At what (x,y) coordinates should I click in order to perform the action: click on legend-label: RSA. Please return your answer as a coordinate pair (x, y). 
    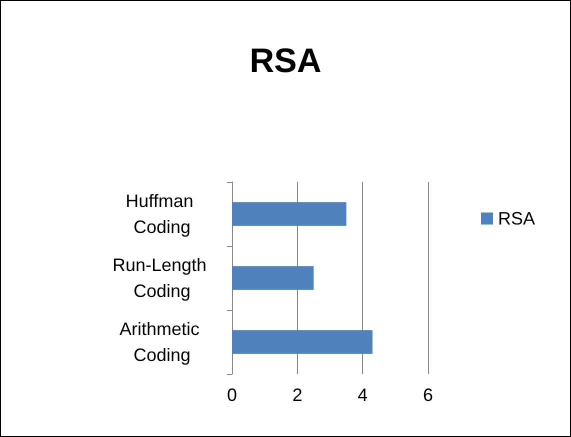
    Looking at the image, I should click on (517, 218).